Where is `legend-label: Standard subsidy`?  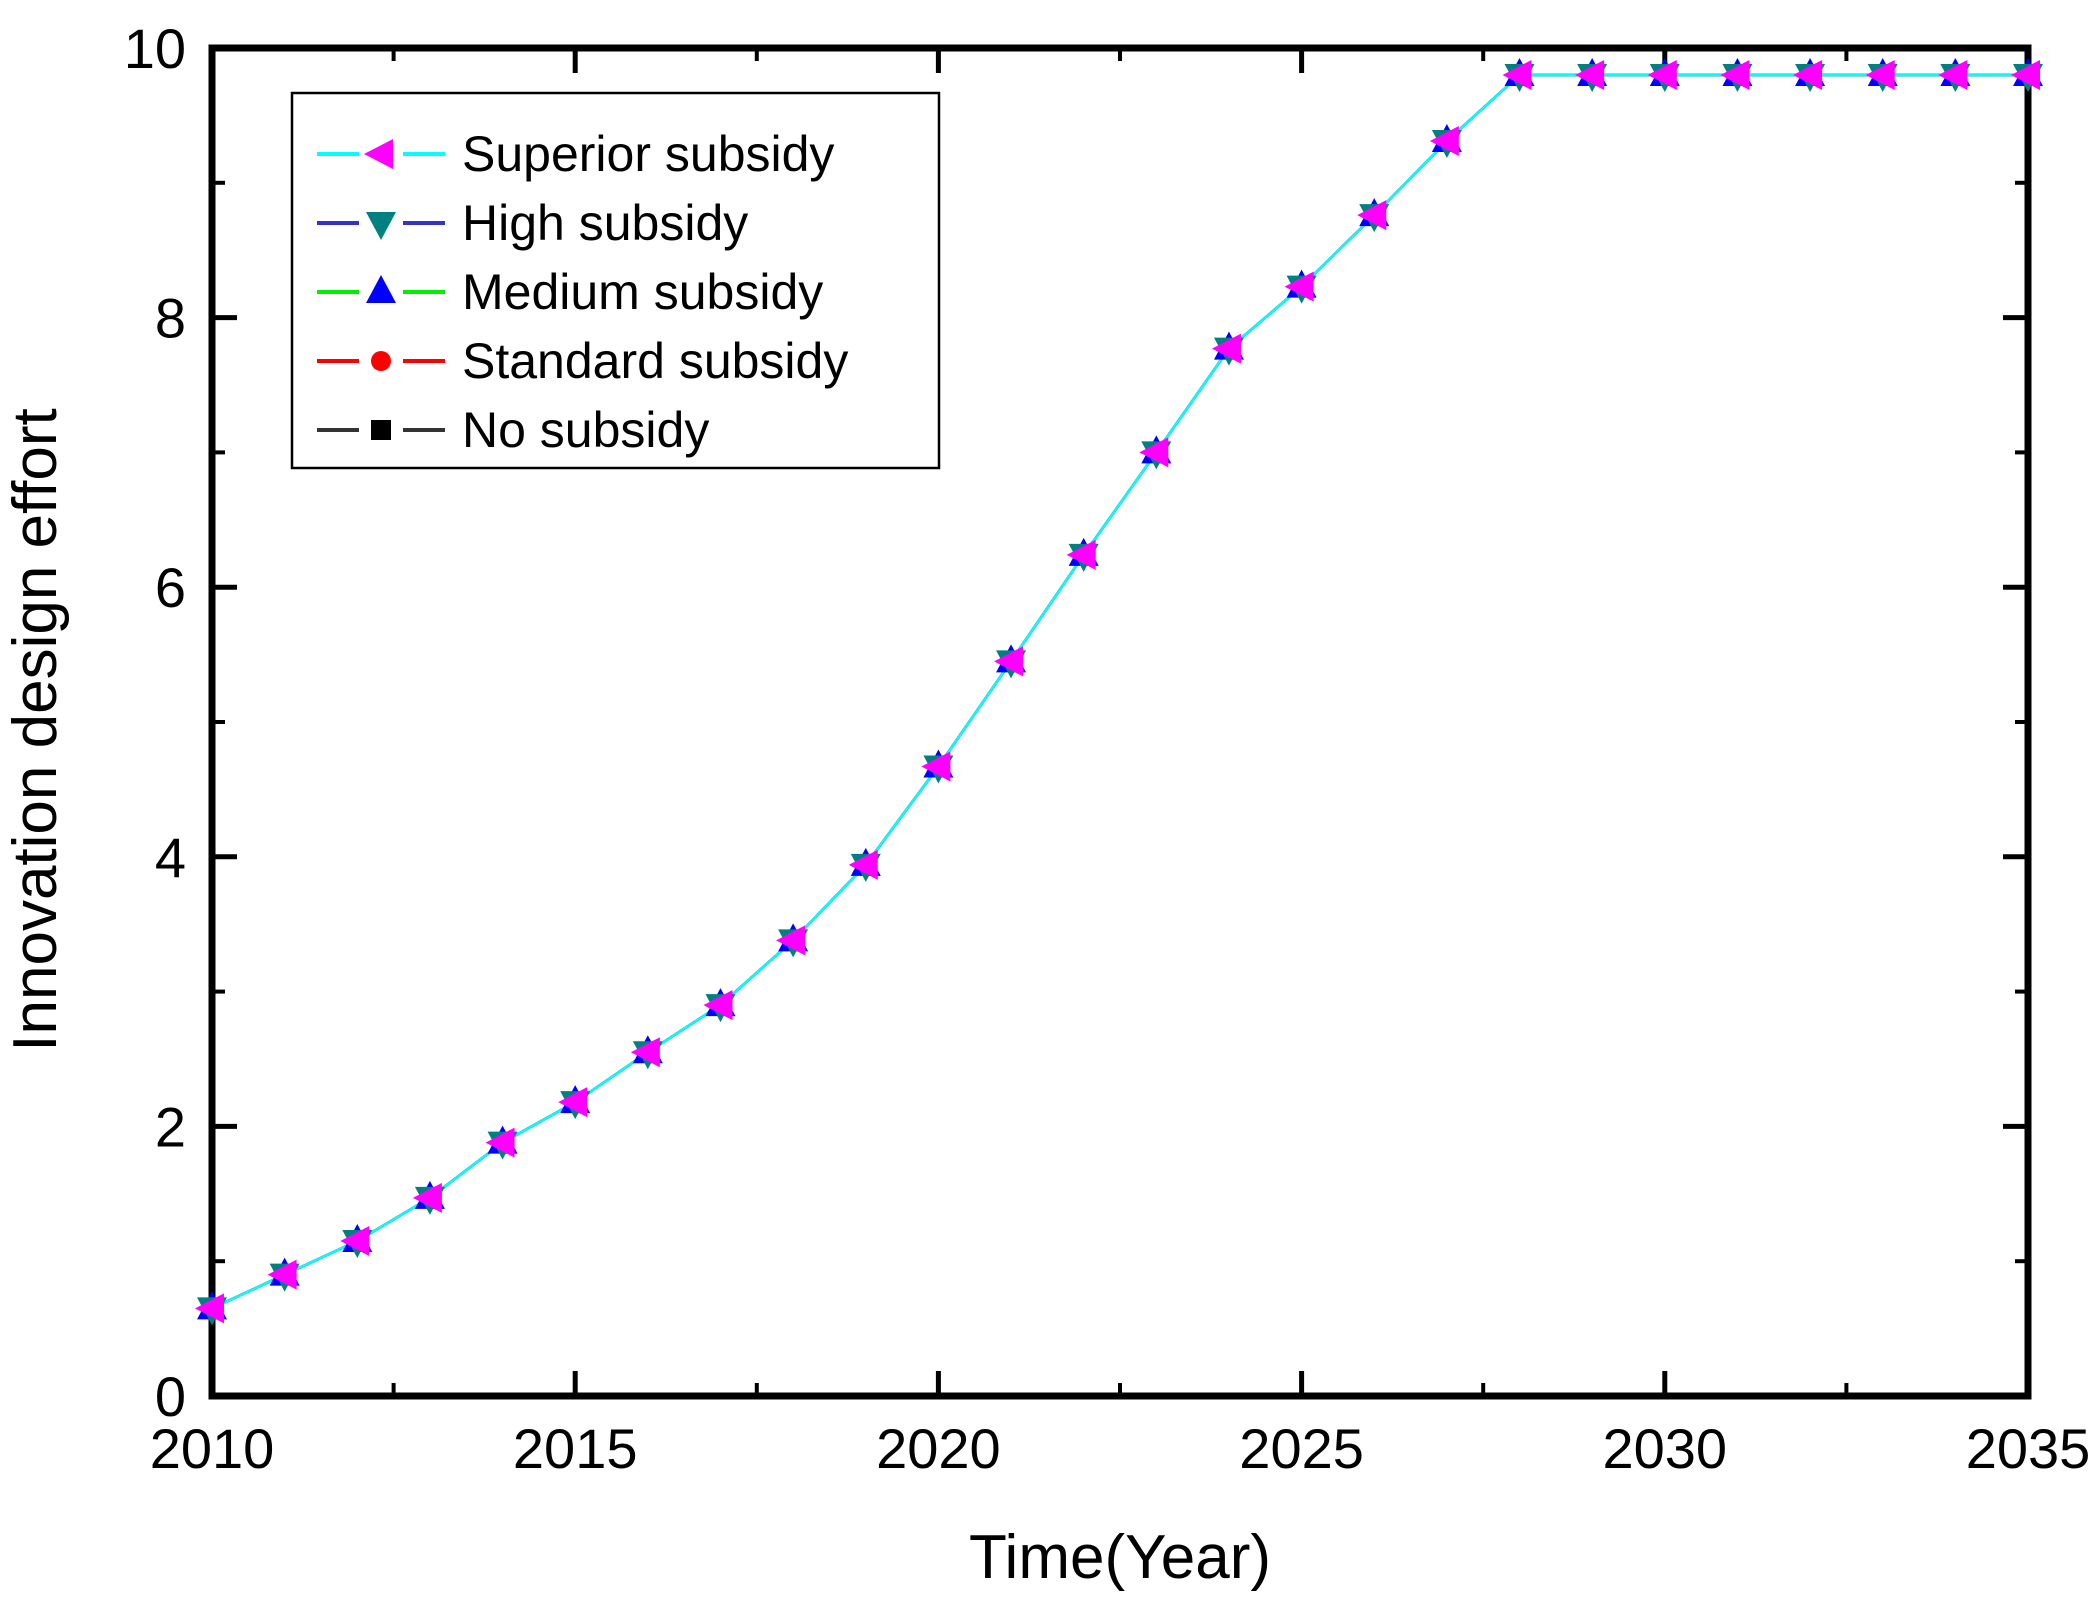
legend-label: Standard subsidy is located at coordinates (655, 361).